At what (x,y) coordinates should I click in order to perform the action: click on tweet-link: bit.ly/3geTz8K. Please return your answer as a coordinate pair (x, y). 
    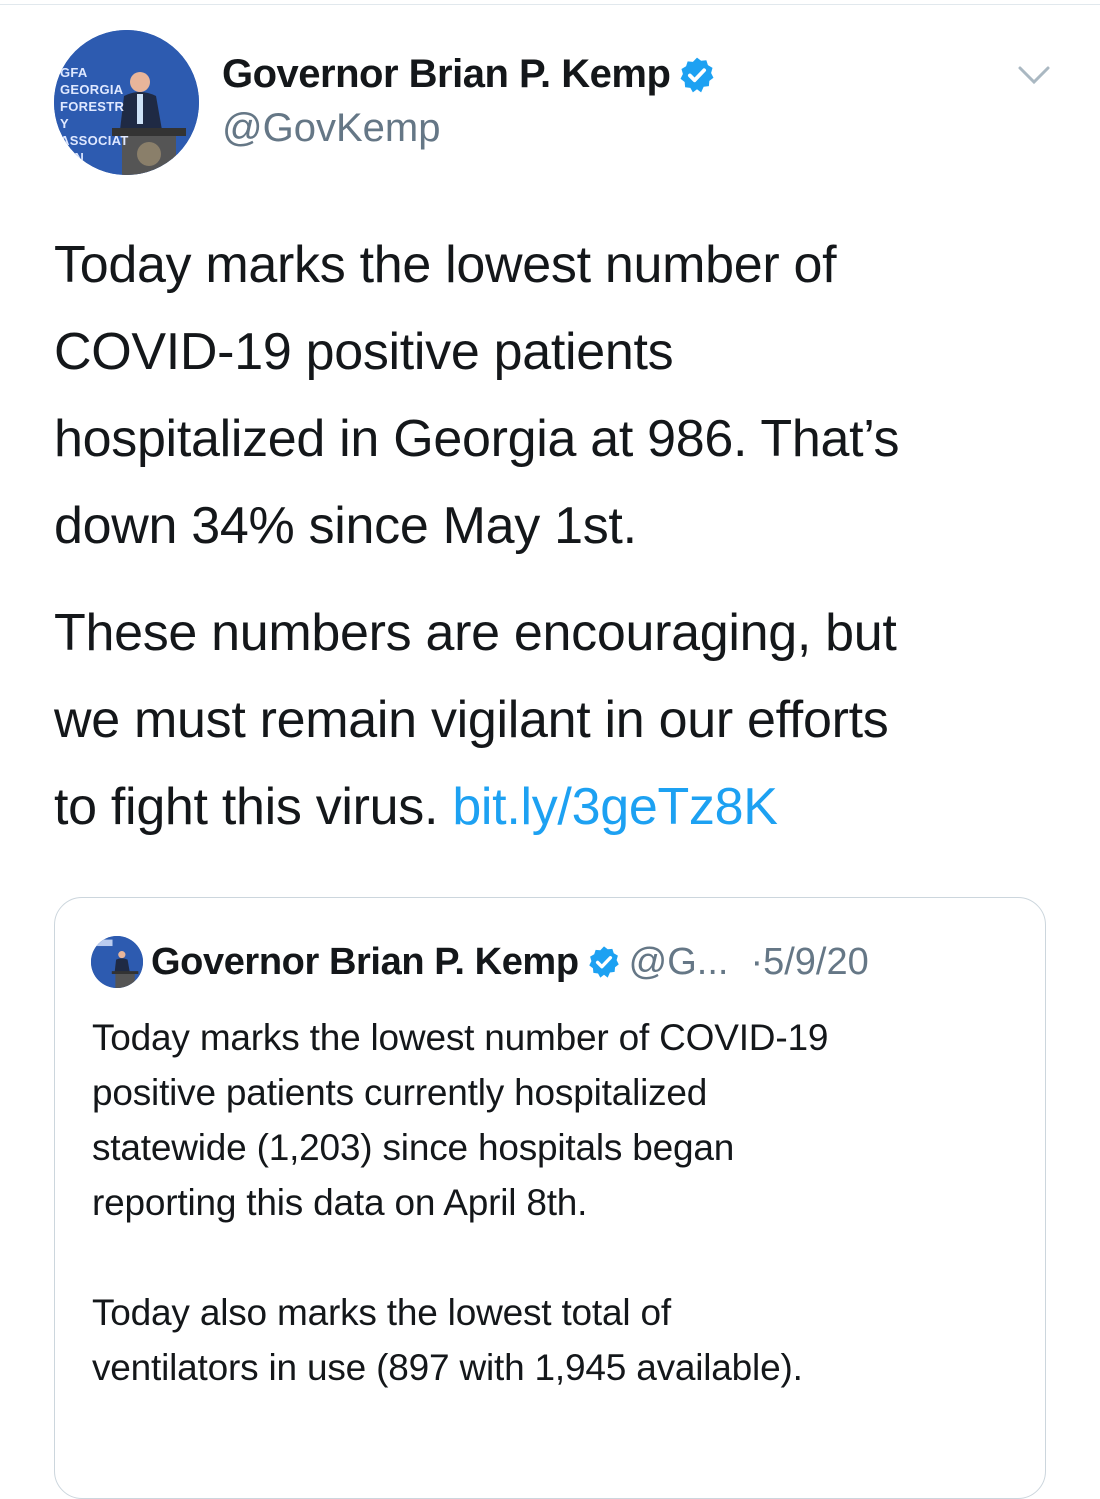
    Looking at the image, I should click on (615, 807).